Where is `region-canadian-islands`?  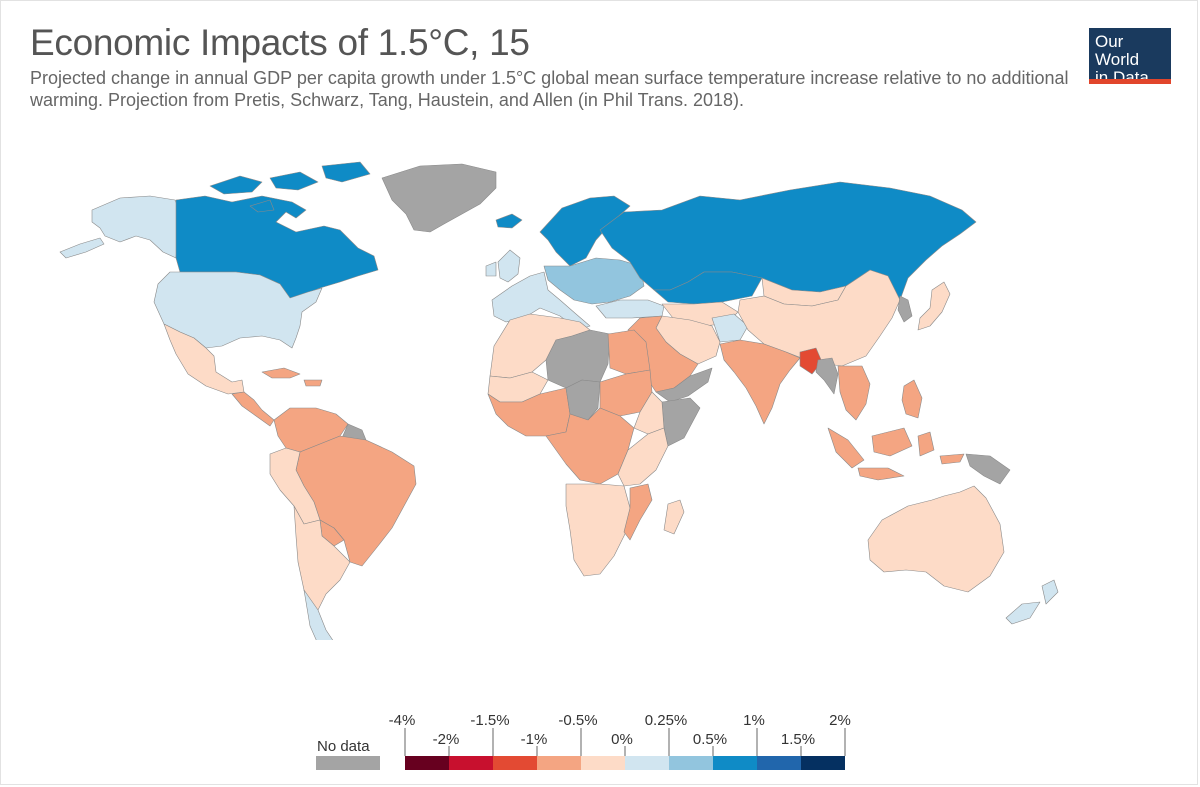
region-canadian-islands is located at coordinates (290, 187).